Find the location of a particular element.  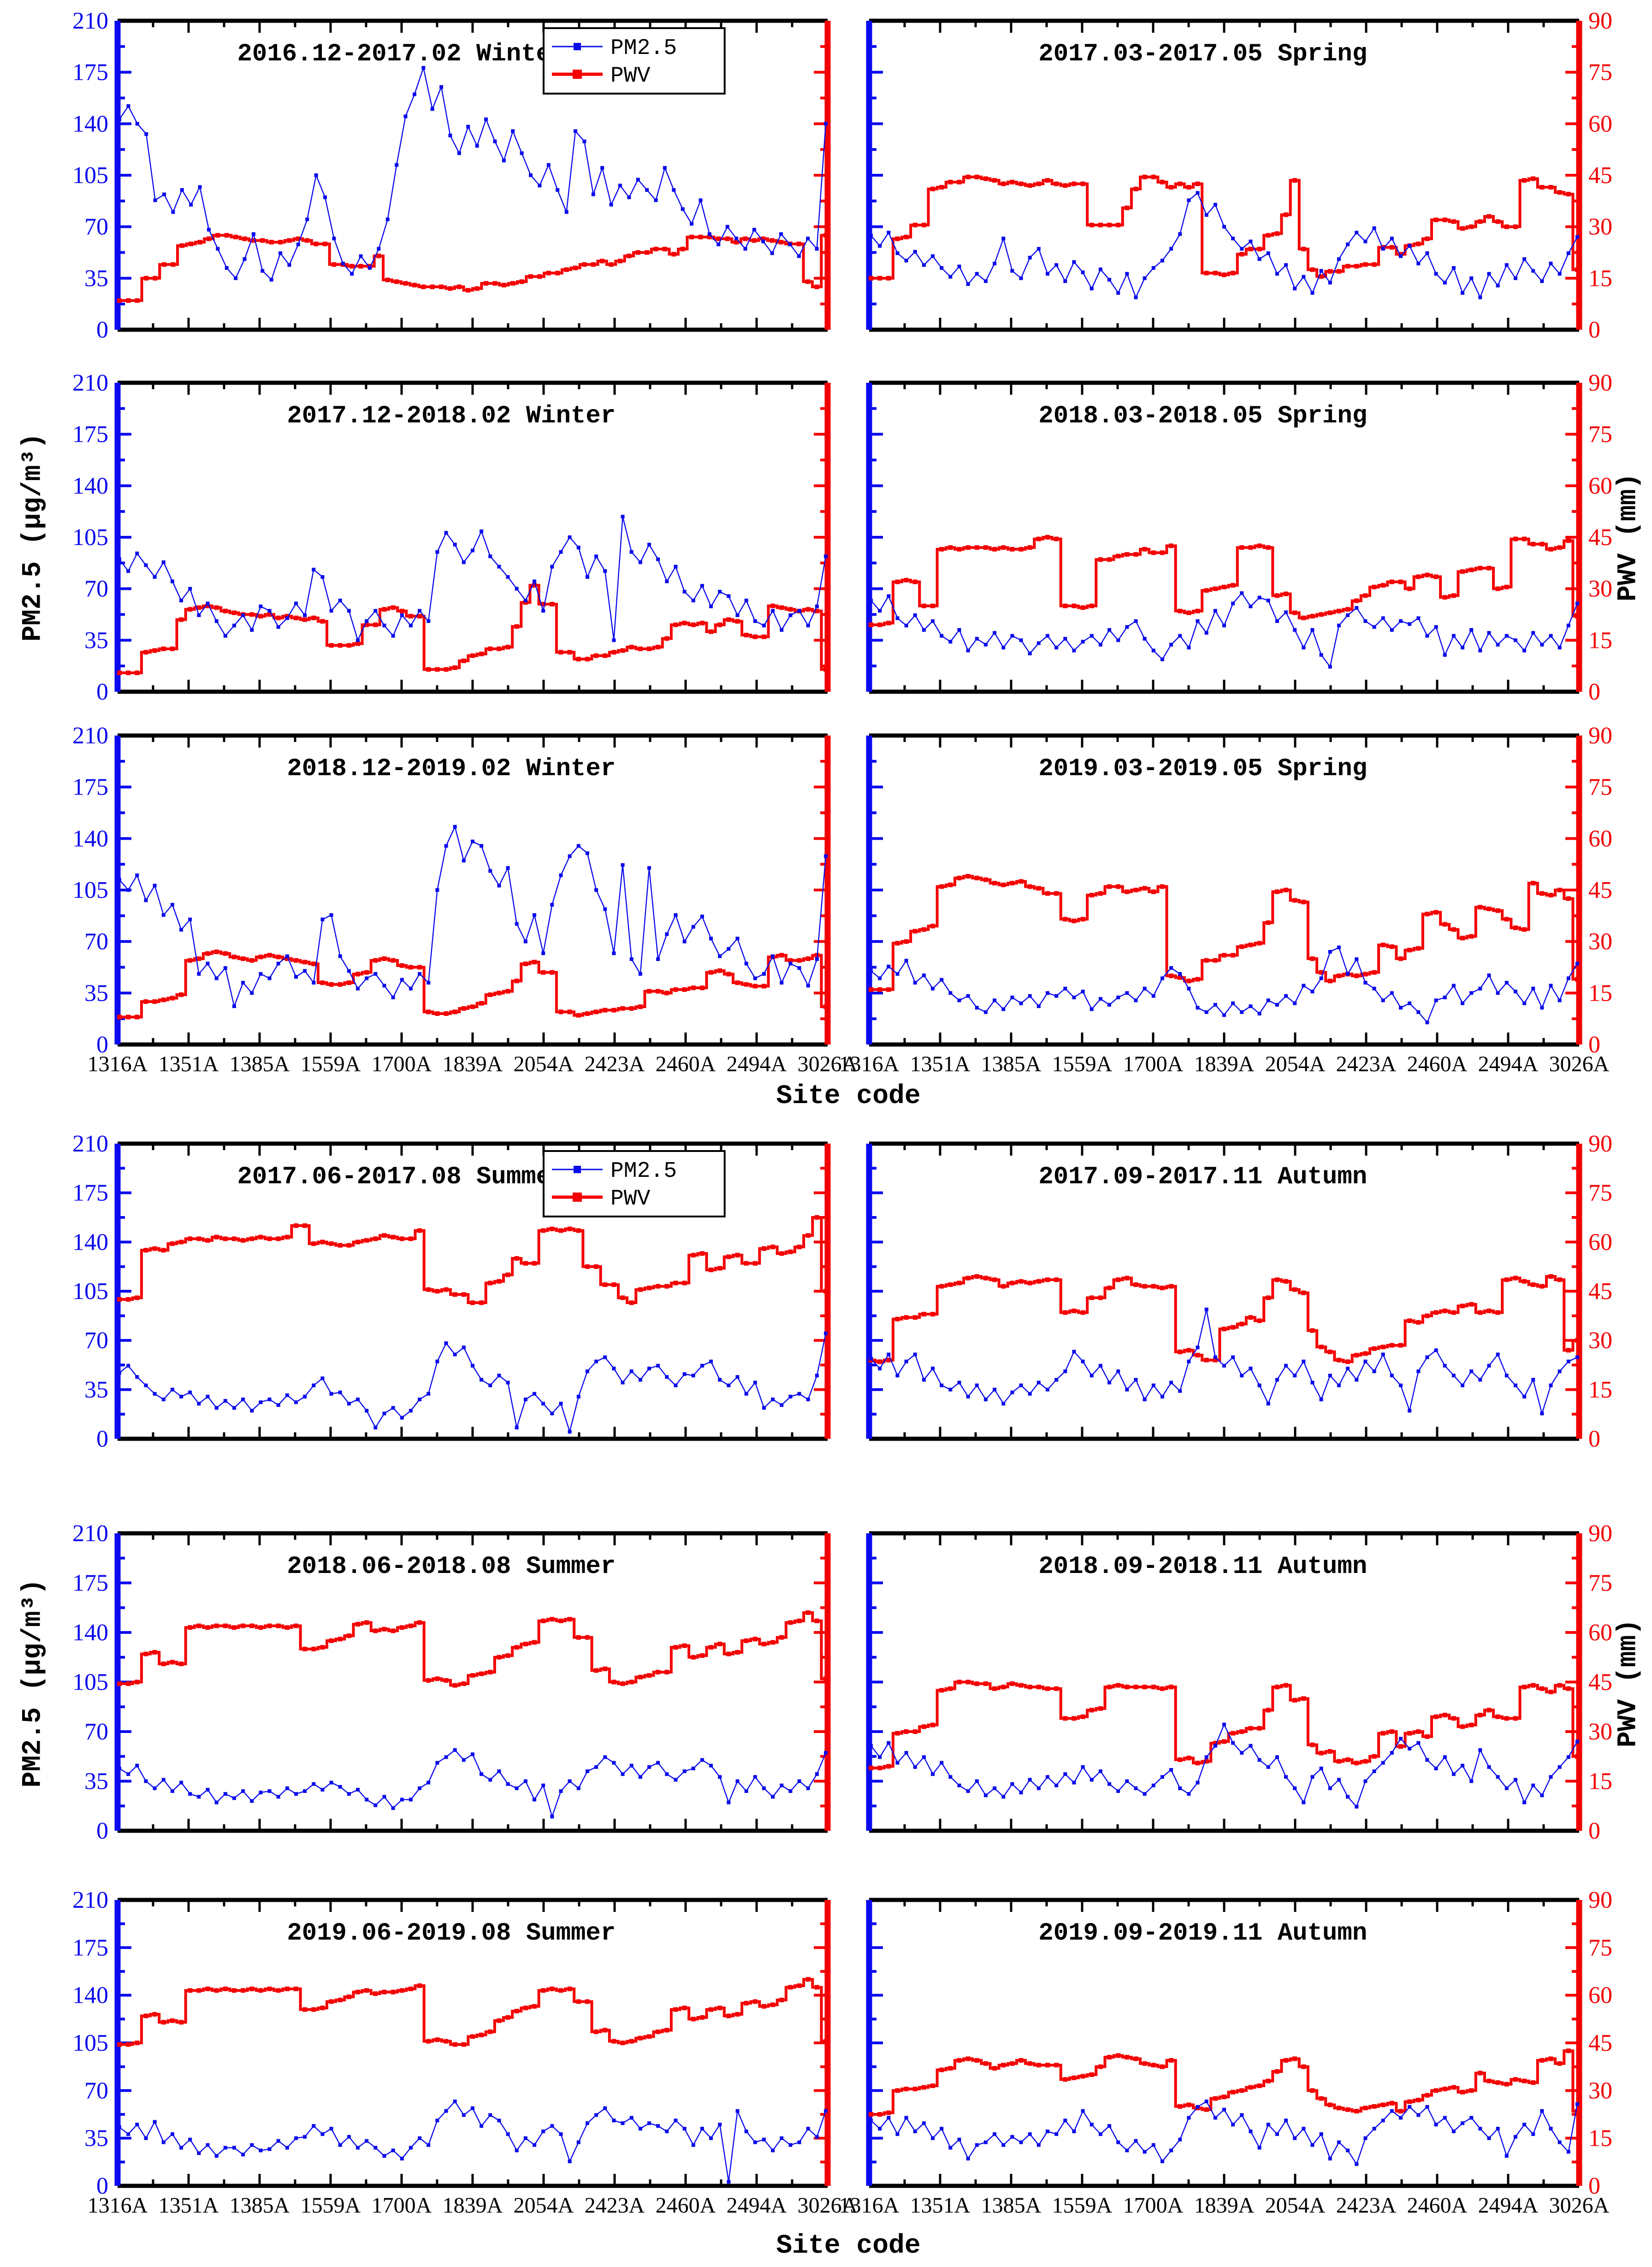

panel-title: 2016.12-2017.02 Winter is located at coordinates (402, 54).